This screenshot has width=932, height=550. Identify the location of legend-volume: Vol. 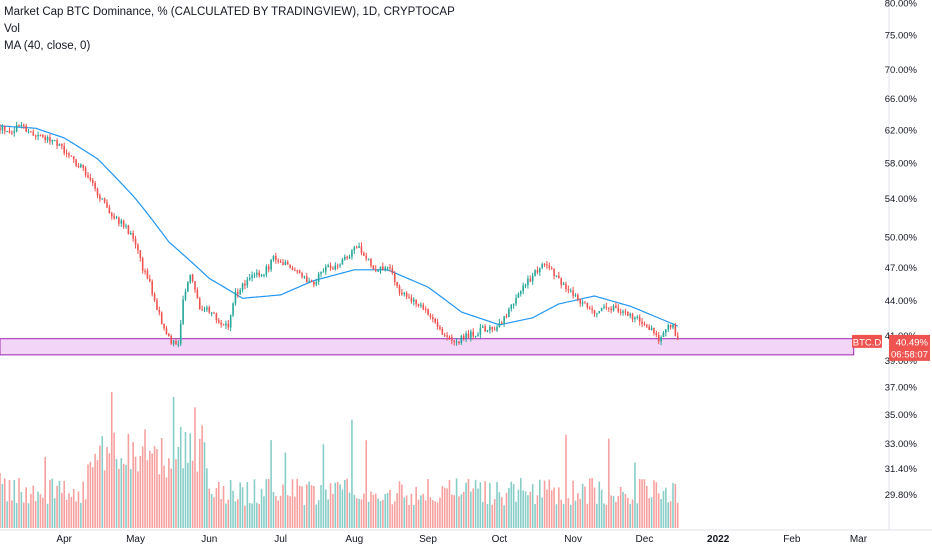
(12, 29).